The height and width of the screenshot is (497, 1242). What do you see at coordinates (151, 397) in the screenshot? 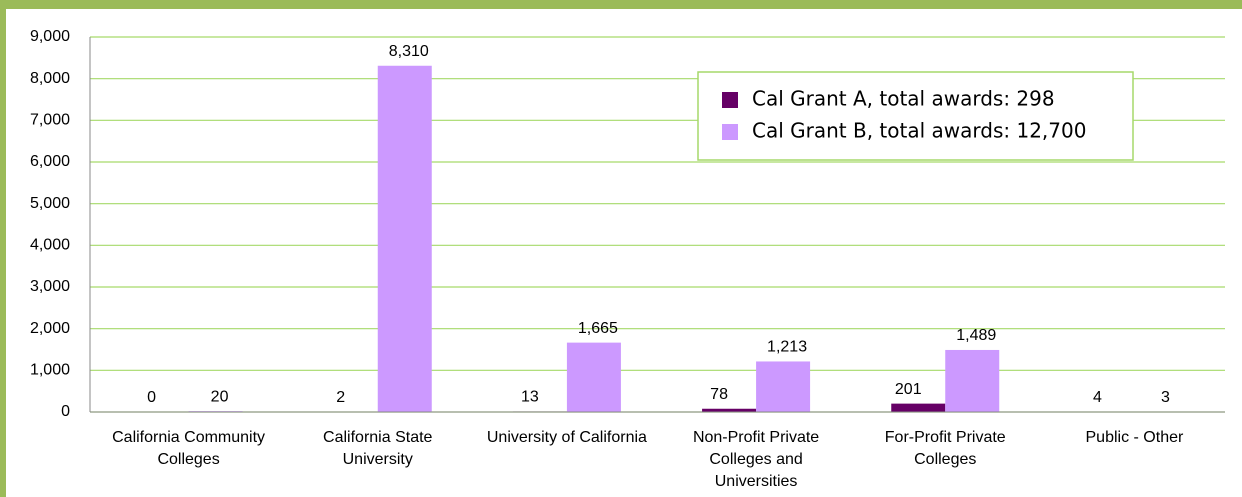
I see `data-label: 0` at bounding box center [151, 397].